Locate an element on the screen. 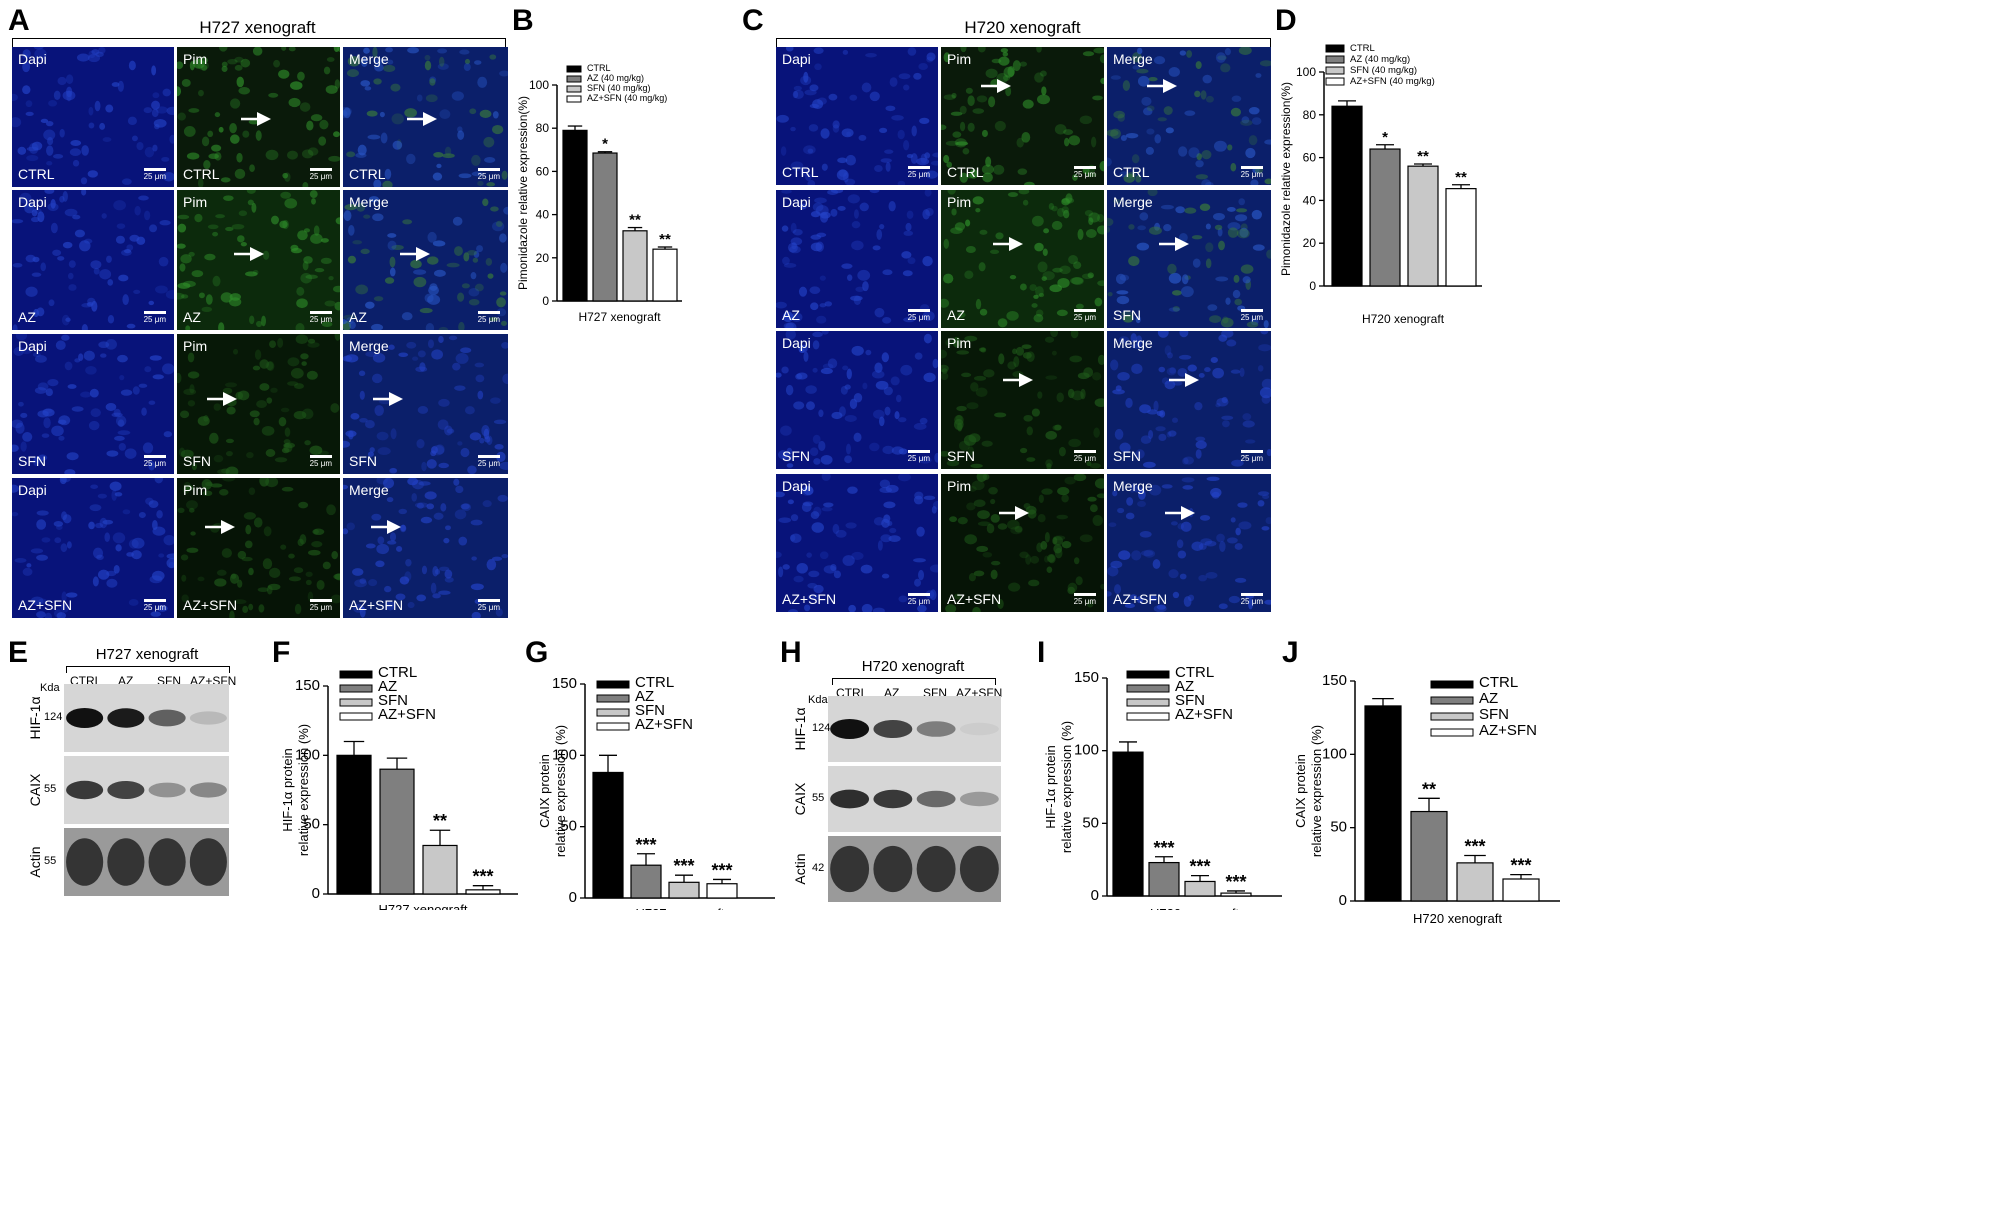 The image size is (2000, 1214). group-a-title: H727 xenograft is located at coordinates (257, 27).